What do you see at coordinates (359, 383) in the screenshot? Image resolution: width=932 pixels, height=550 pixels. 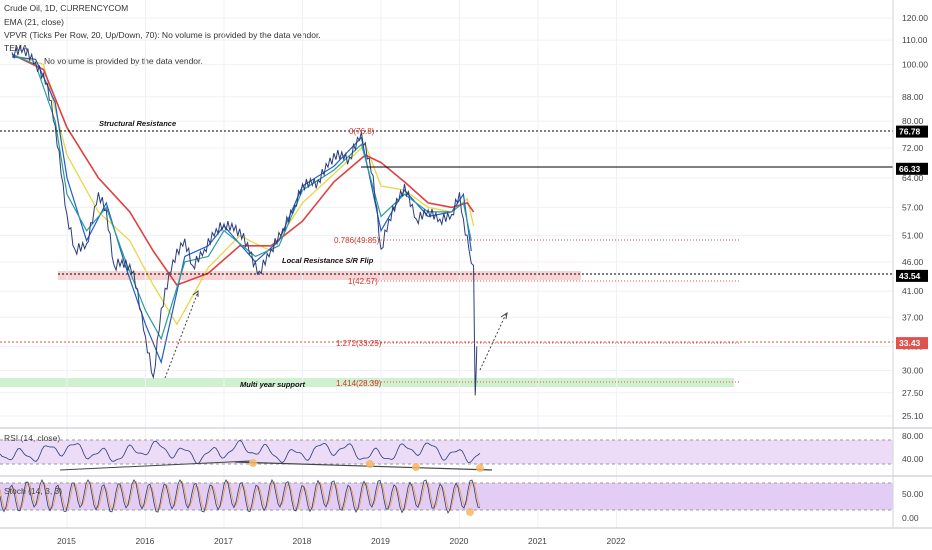 I see `fib-label-1414: 1.414(28.39)` at bounding box center [359, 383].